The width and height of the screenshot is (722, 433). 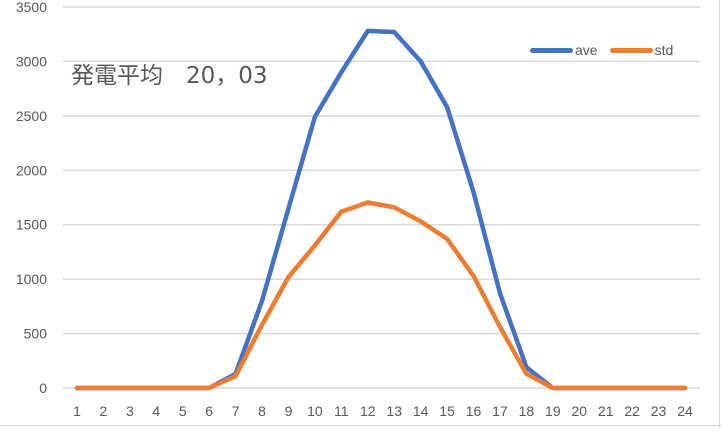 What do you see at coordinates (659, 411) in the screenshot?
I see `x-tick-label: 23` at bounding box center [659, 411].